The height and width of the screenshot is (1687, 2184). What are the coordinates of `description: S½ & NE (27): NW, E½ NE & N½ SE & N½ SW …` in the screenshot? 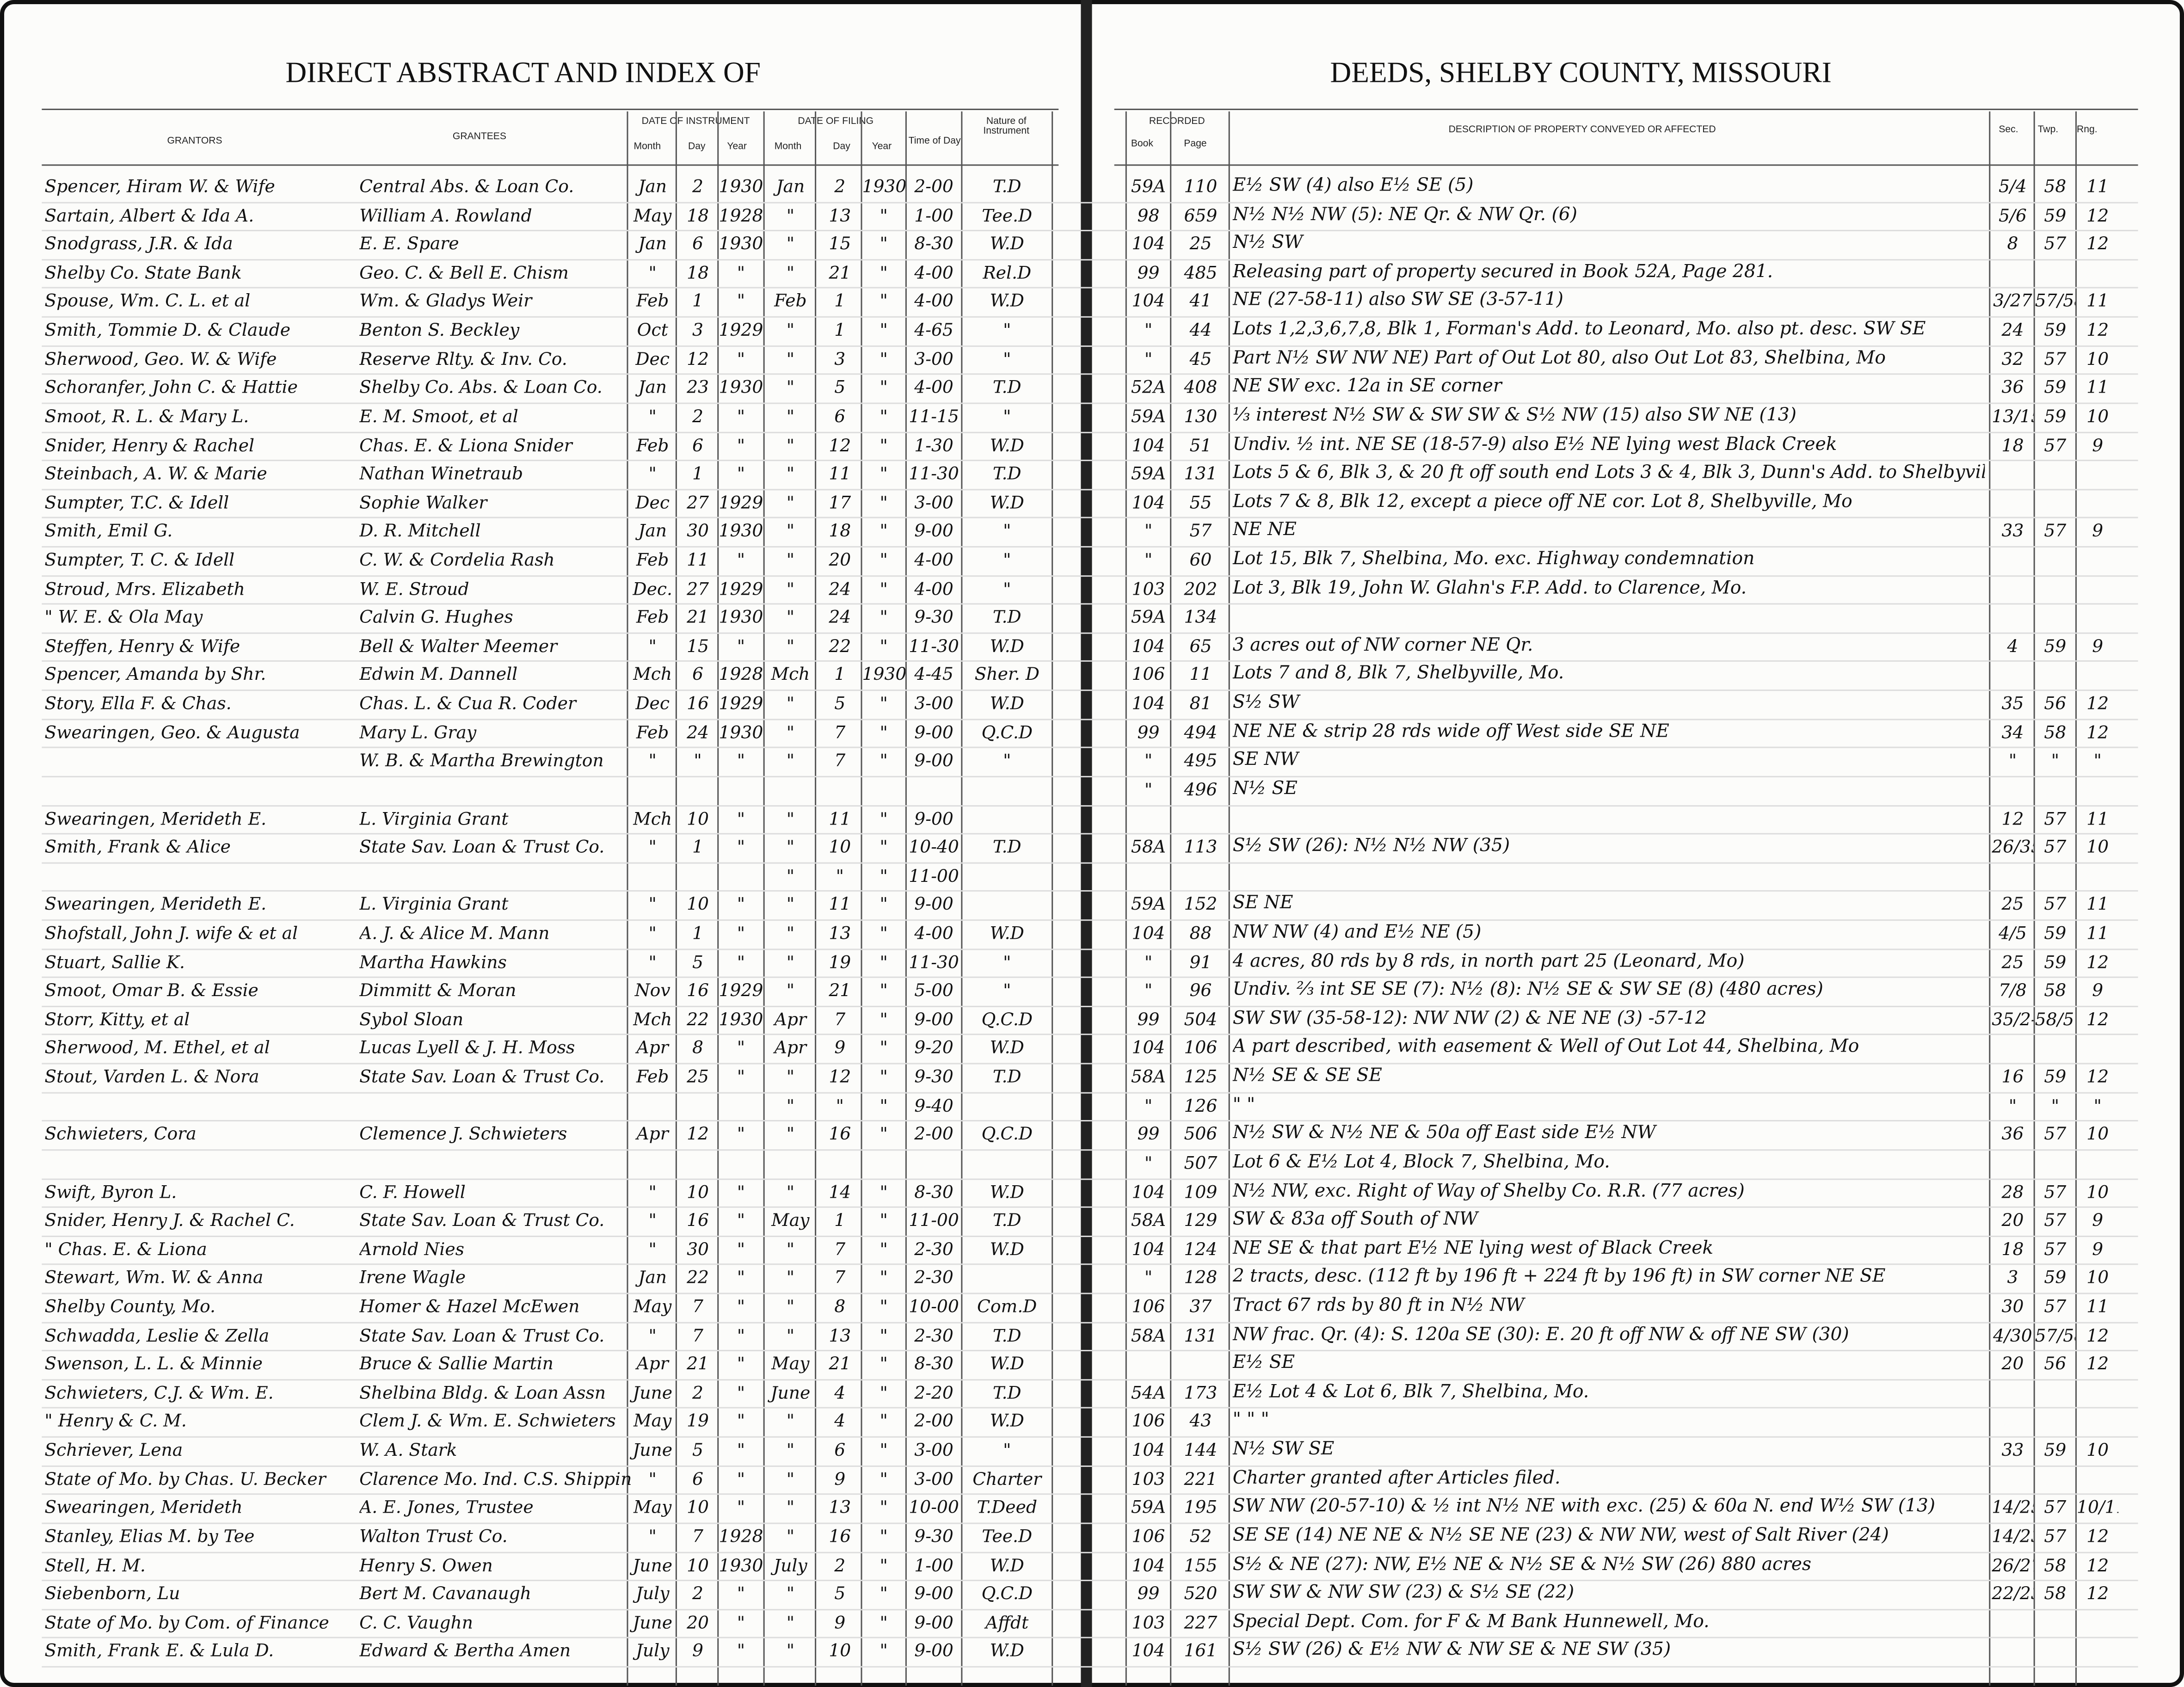 It's located at (1522, 1564).